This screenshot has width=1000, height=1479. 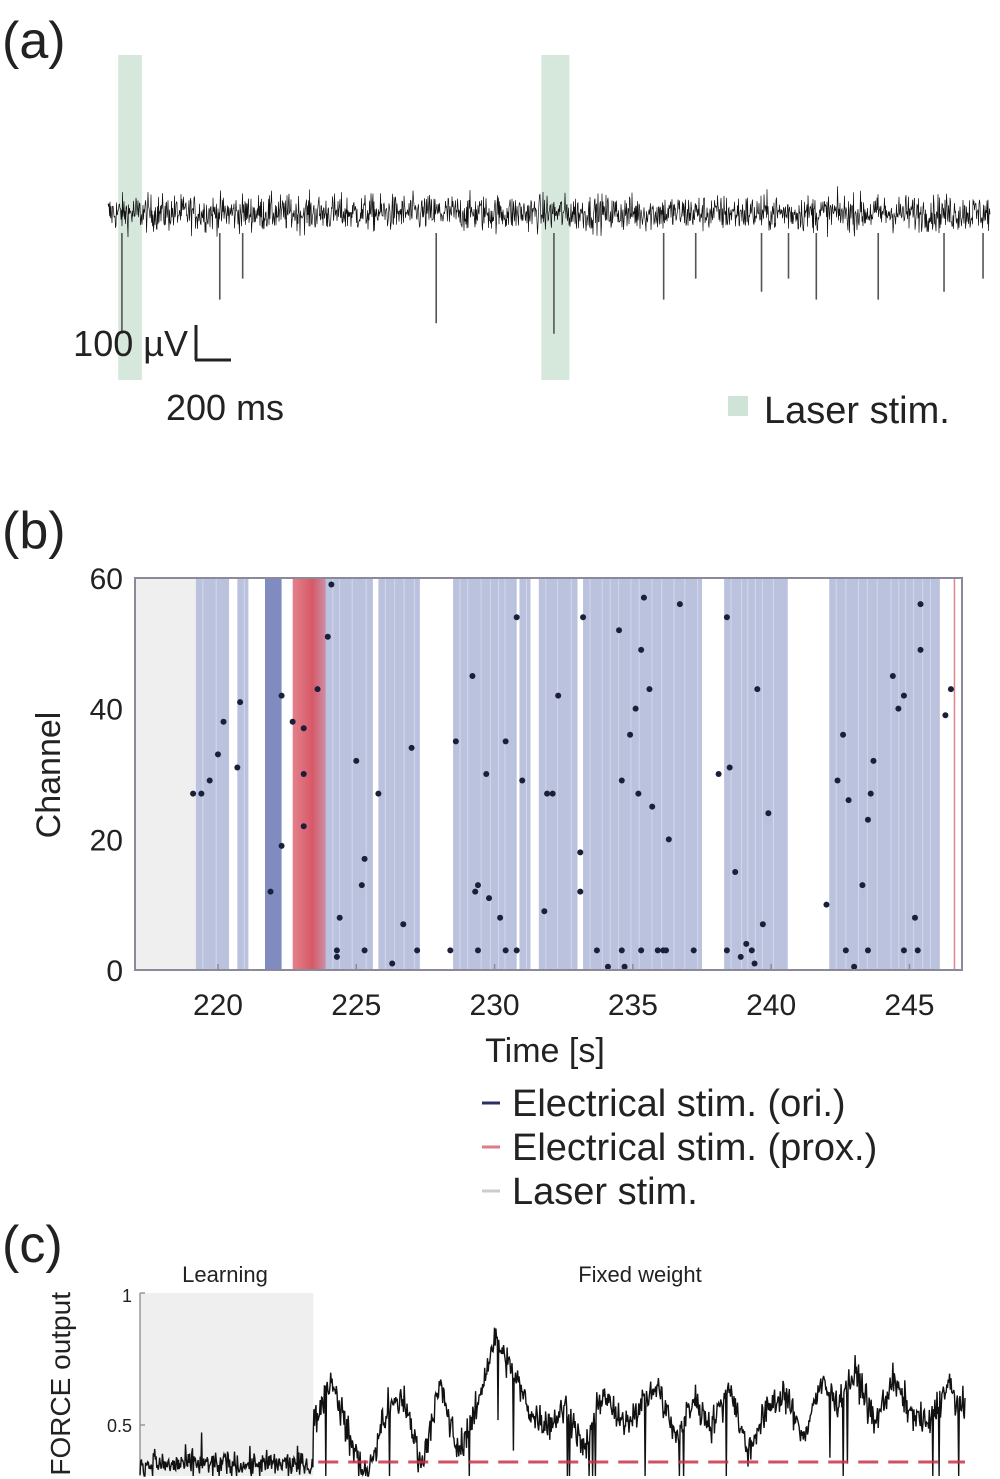 I want to click on y-axis-label-c: FORCE output, so click(x=60, y=1384).